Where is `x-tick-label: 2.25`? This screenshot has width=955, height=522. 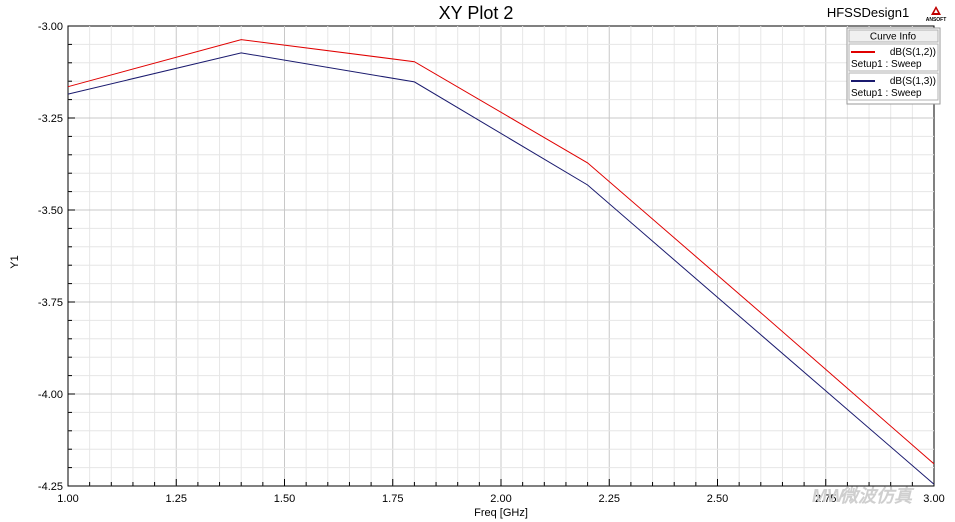 x-tick-label: 2.25 is located at coordinates (609, 499).